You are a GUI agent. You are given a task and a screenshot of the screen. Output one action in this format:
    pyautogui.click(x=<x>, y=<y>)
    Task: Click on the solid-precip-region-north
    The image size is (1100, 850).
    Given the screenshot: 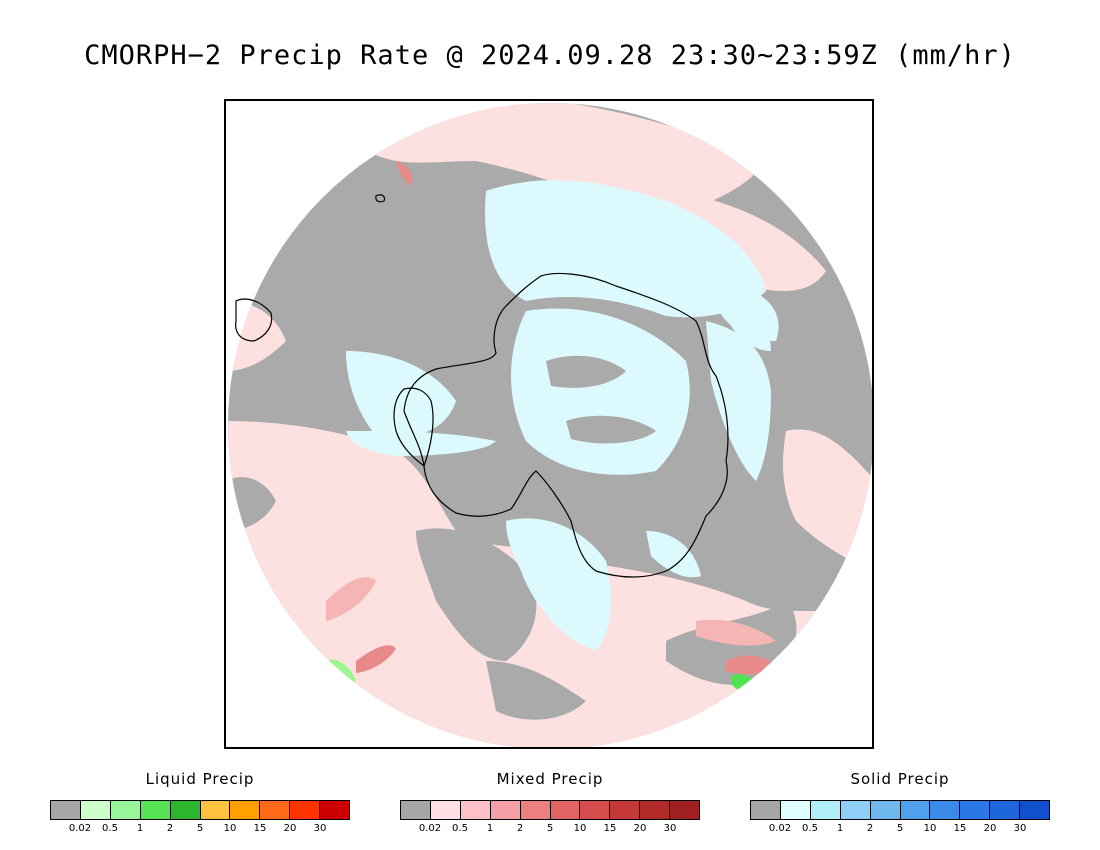 What is the action you would take?
    pyautogui.click(x=625, y=249)
    